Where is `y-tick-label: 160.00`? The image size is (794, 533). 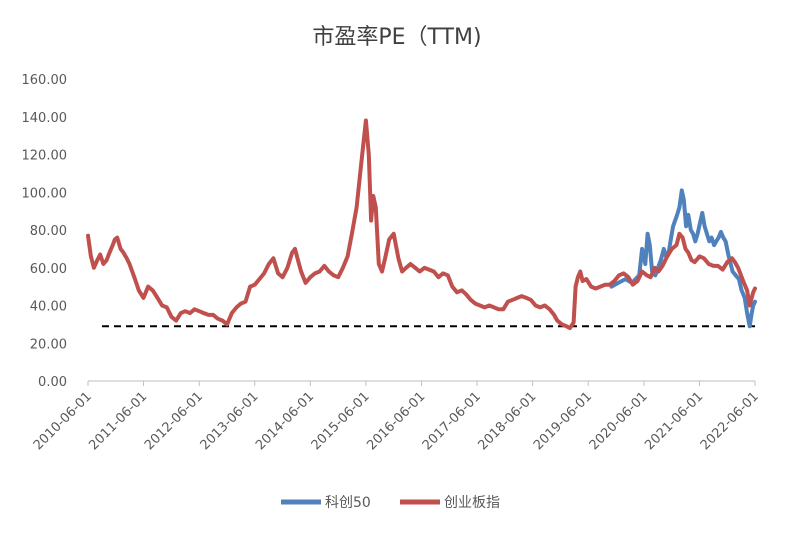 y-tick-label: 160.00 is located at coordinates (45, 80).